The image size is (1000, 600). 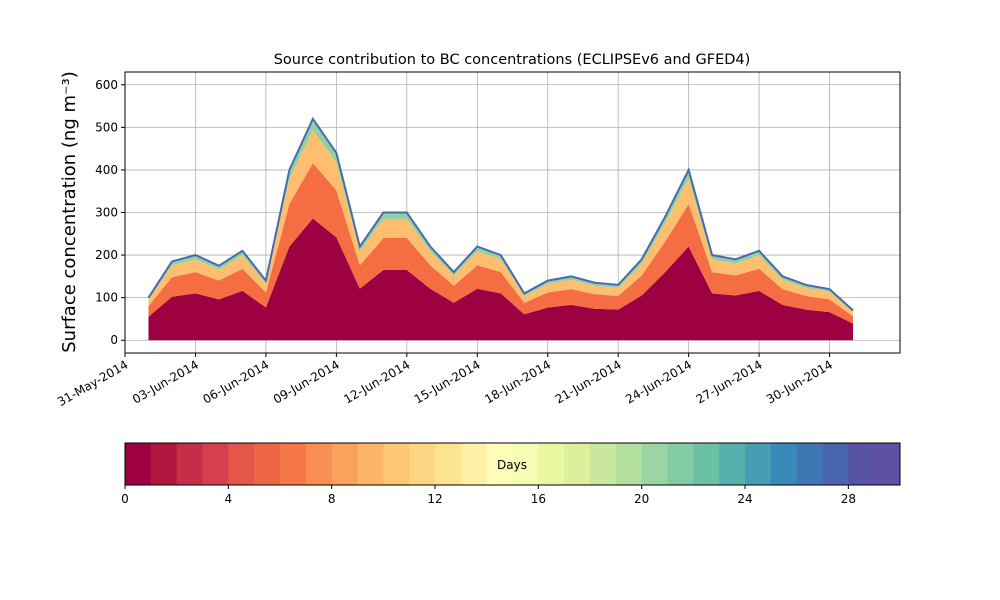 What do you see at coordinates (106, 127) in the screenshot?
I see `y-tick-label: 500` at bounding box center [106, 127].